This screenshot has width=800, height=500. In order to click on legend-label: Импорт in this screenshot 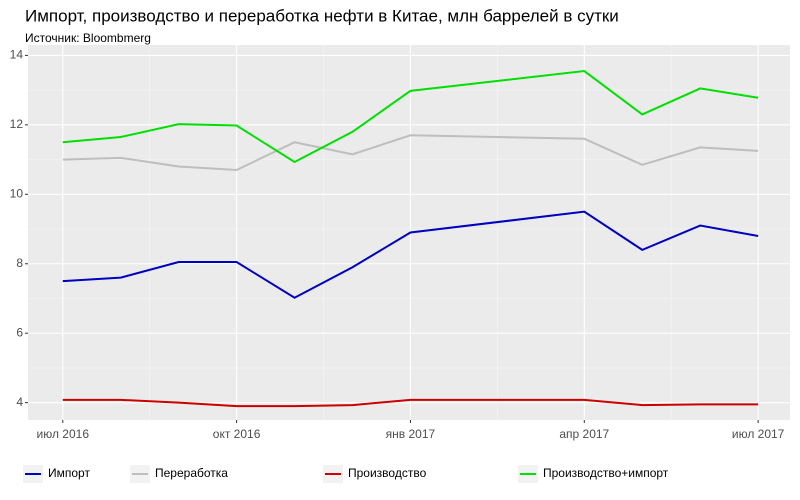, I will do `click(69, 473)`.